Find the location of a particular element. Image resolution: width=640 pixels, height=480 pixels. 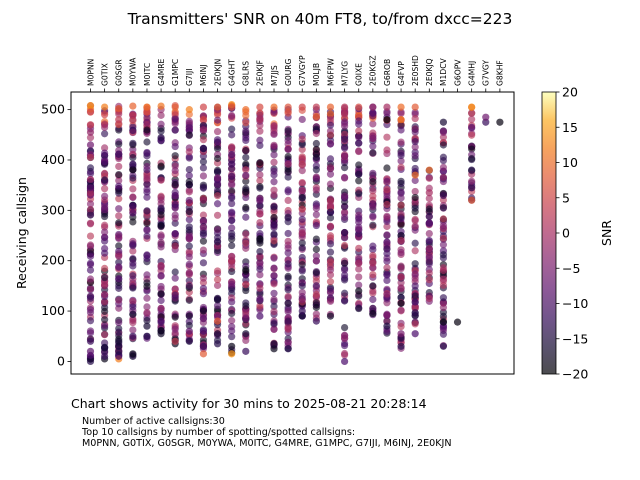

x-tick-label: G0SGR is located at coordinates (119, 72).